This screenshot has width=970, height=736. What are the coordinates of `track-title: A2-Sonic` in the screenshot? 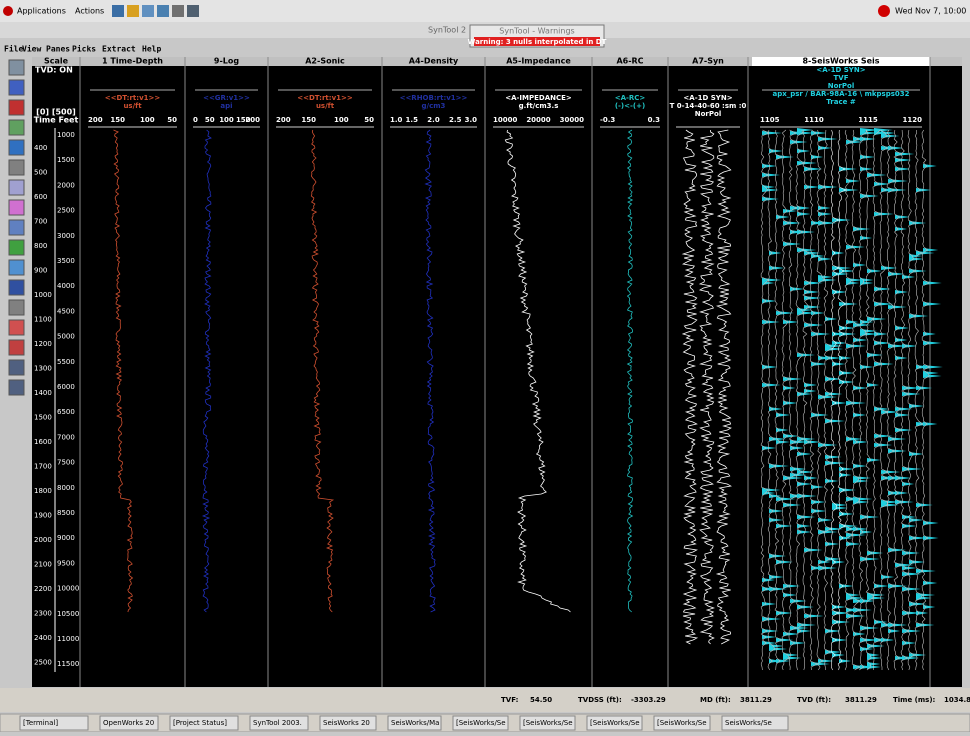 It's located at (325, 61).